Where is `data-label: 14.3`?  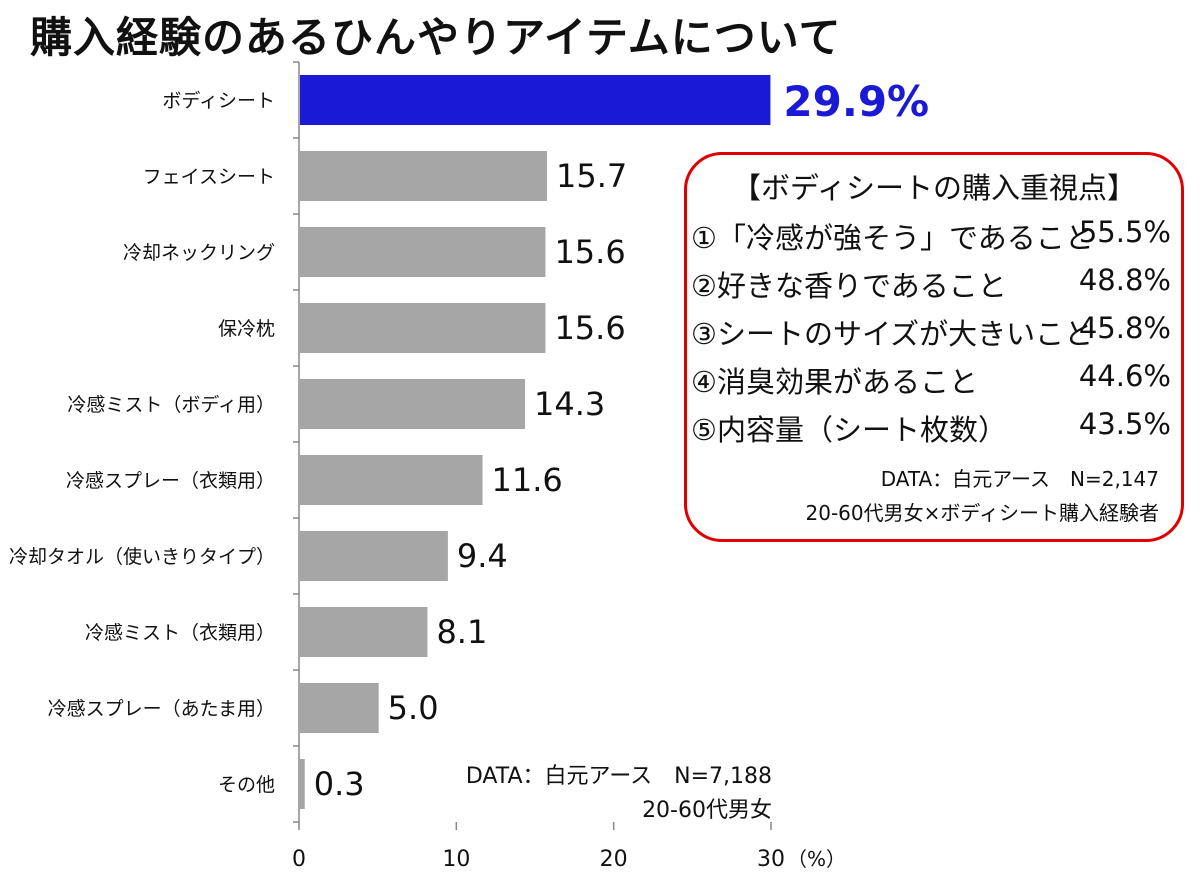 data-label: 14.3 is located at coordinates (569, 404).